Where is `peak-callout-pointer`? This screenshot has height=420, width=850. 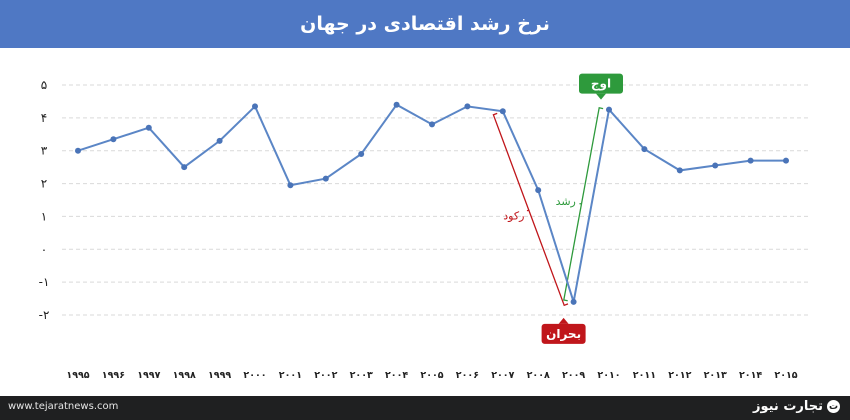 peak-callout-pointer is located at coordinates (601, 96).